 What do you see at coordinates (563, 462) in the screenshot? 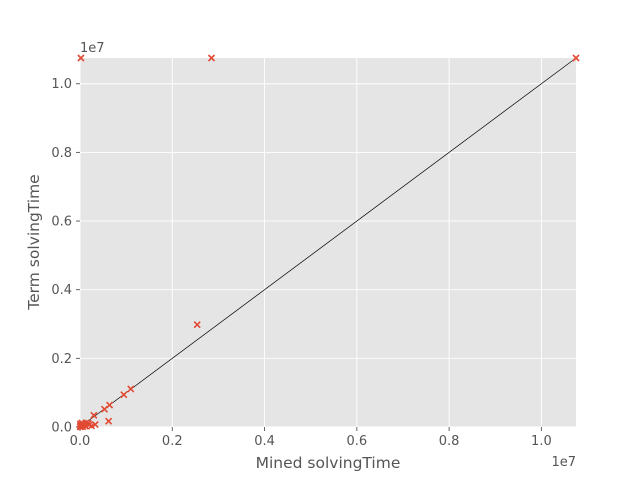
I see `x-axis-offset-label: 1e7` at bounding box center [563, 462].